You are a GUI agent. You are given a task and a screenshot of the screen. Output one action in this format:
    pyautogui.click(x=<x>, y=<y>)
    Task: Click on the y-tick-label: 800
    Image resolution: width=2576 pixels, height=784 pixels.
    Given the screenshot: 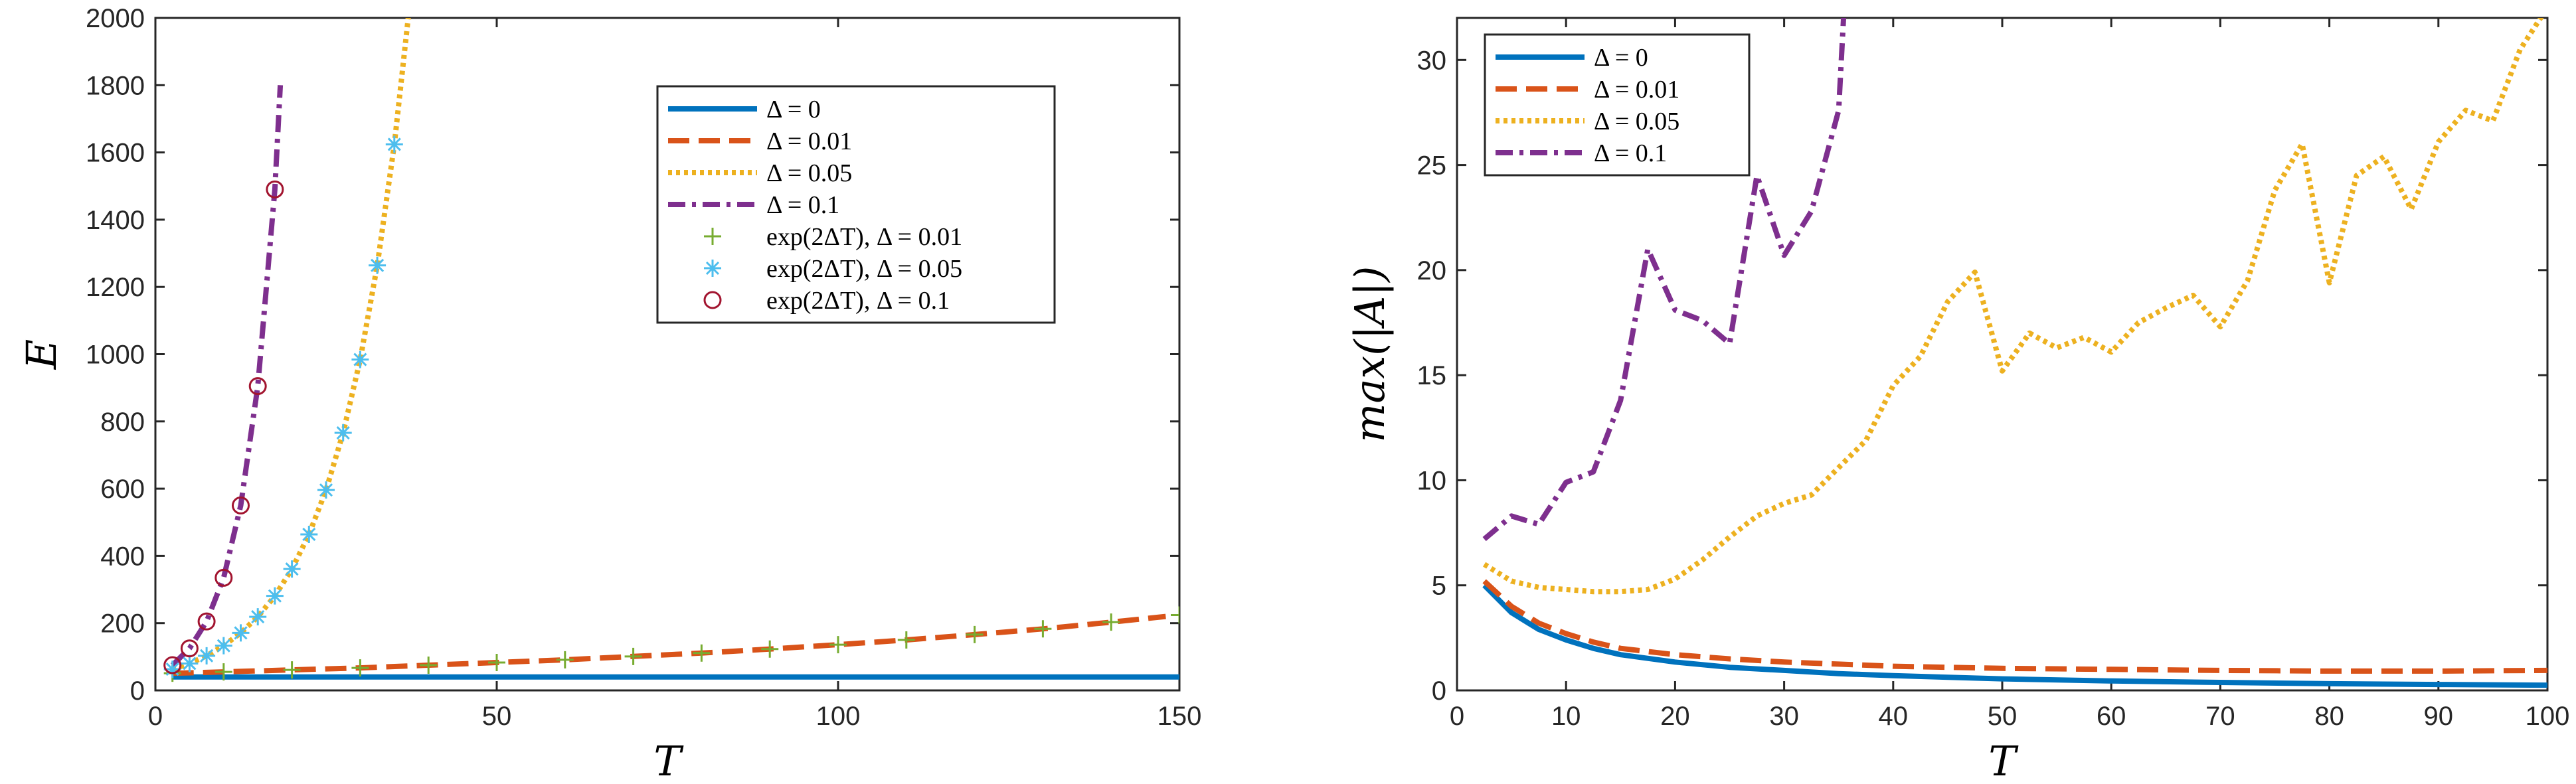 What is the action you would take?
    pyautogui.click(x=122, y=423)
    